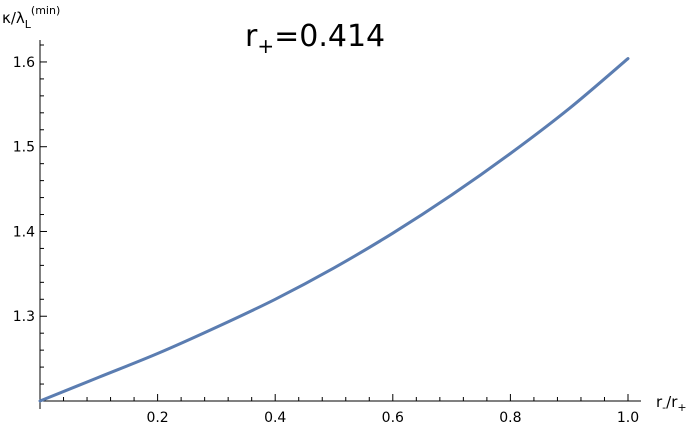  What do you see at coordinates (275, 418) in the screenshot?
I see `x-tick-label: 0.4` at bounding box center [275, 418].